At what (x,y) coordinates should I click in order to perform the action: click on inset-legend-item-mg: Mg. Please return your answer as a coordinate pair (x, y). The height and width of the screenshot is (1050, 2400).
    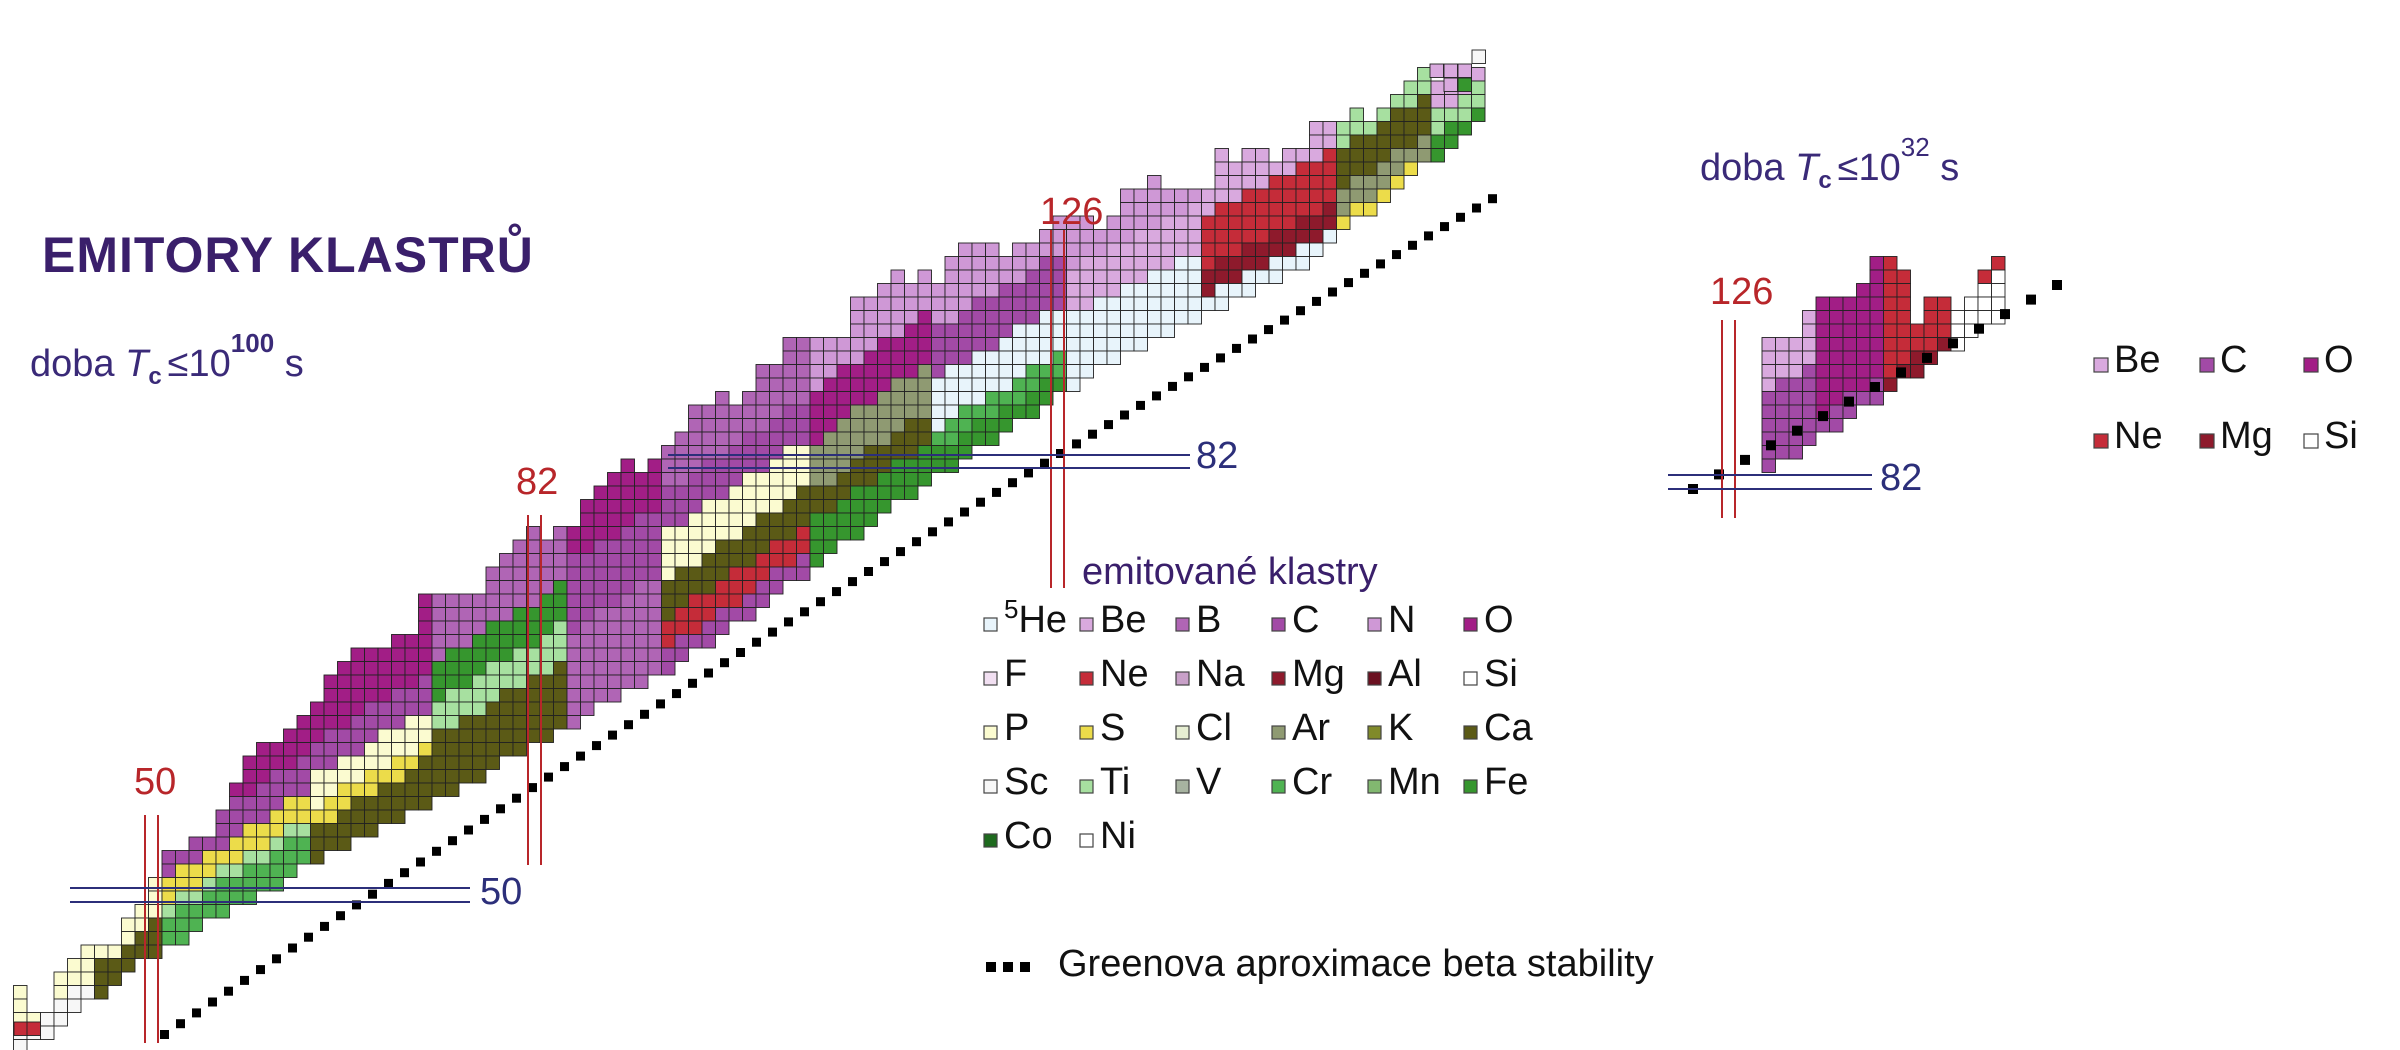
    Looking at the image, I should click on (2236, 436).